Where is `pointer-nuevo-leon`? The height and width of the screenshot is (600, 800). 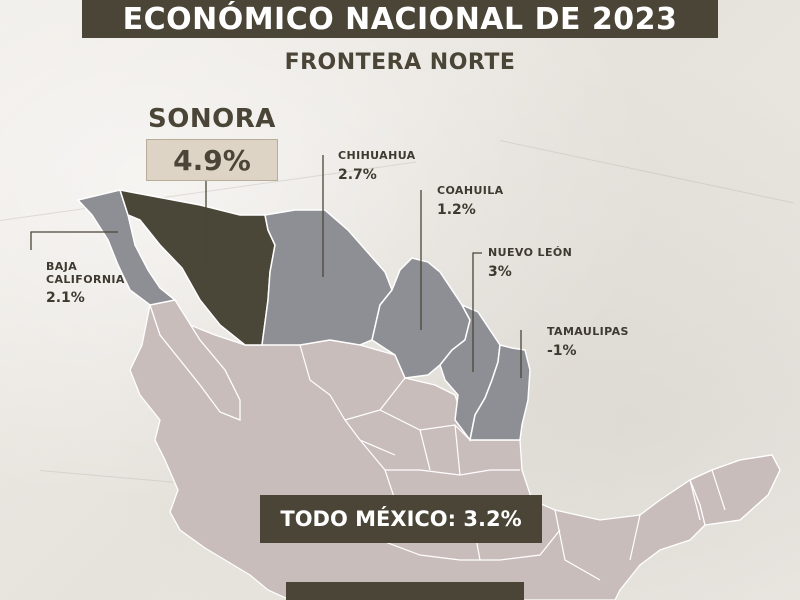
pointer-nuevo-leon is located at coordinates (477, 312).